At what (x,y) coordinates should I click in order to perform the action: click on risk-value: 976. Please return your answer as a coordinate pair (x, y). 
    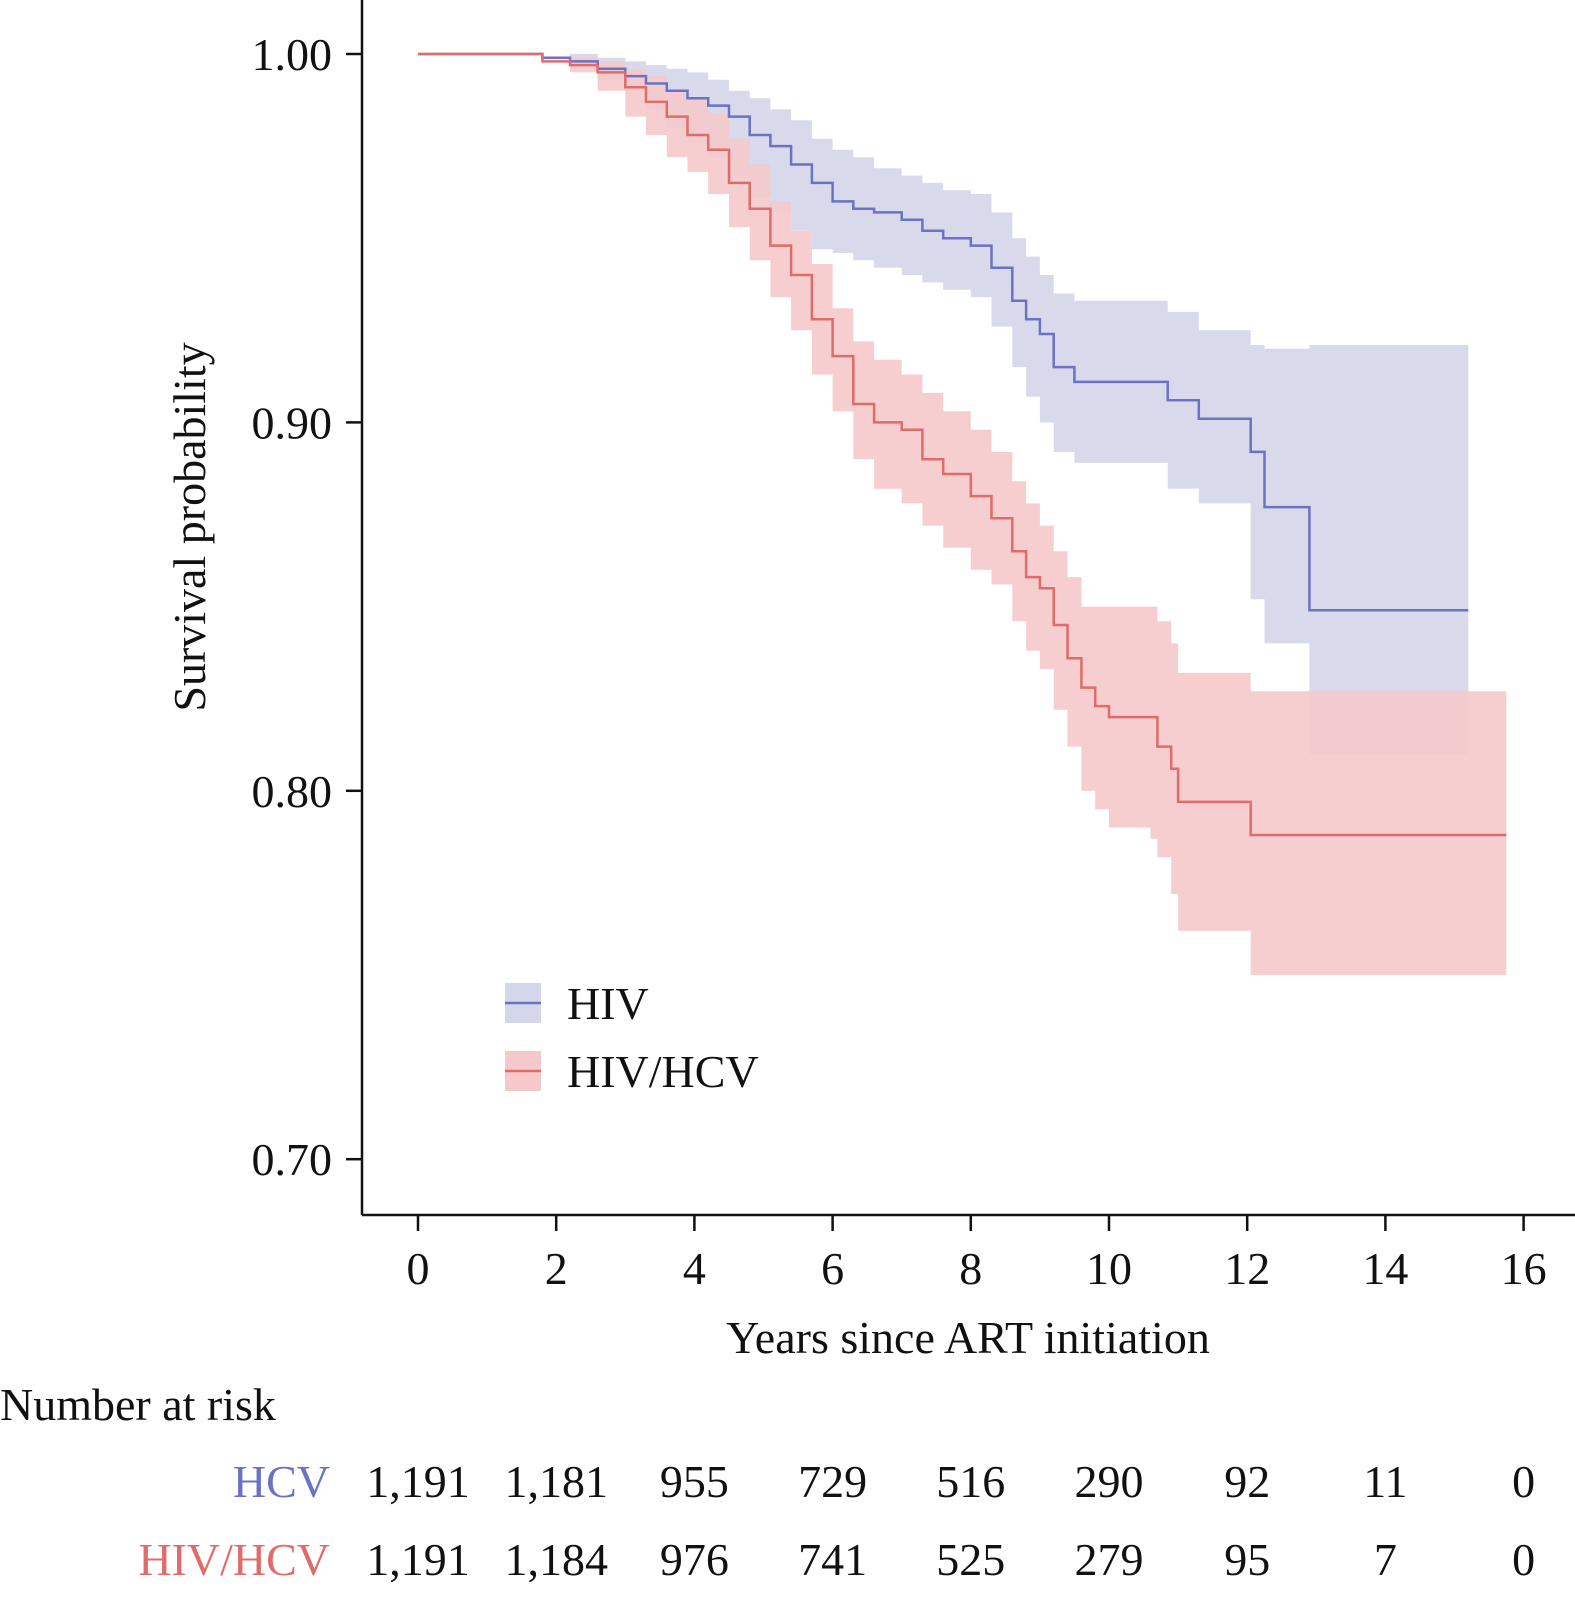
    Looking at the image, I should click on (694, 1559).